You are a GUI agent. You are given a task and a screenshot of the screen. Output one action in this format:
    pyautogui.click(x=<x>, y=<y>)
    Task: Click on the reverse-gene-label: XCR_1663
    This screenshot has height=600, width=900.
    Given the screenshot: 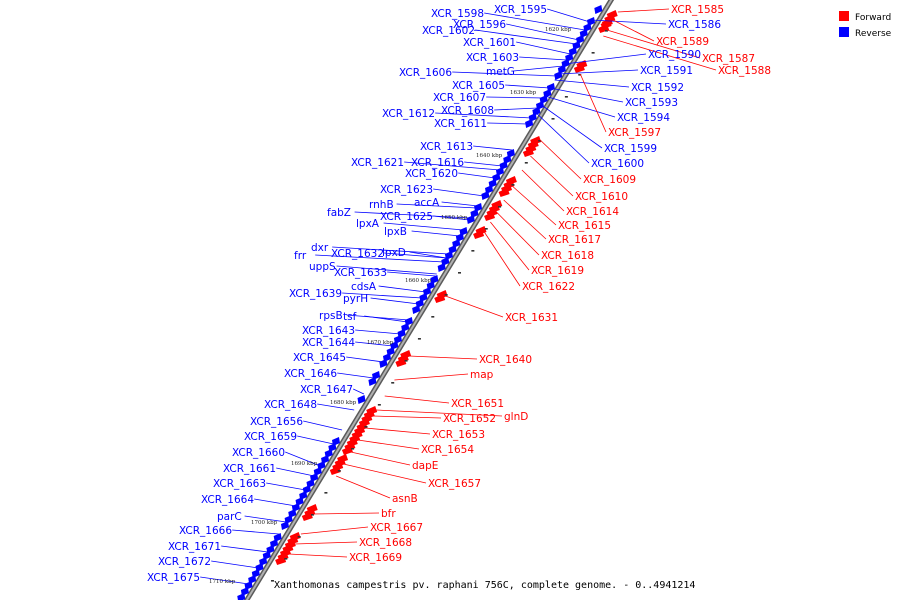 What is the action you would take?
    pyautogui.click(x=239, y=484)
    